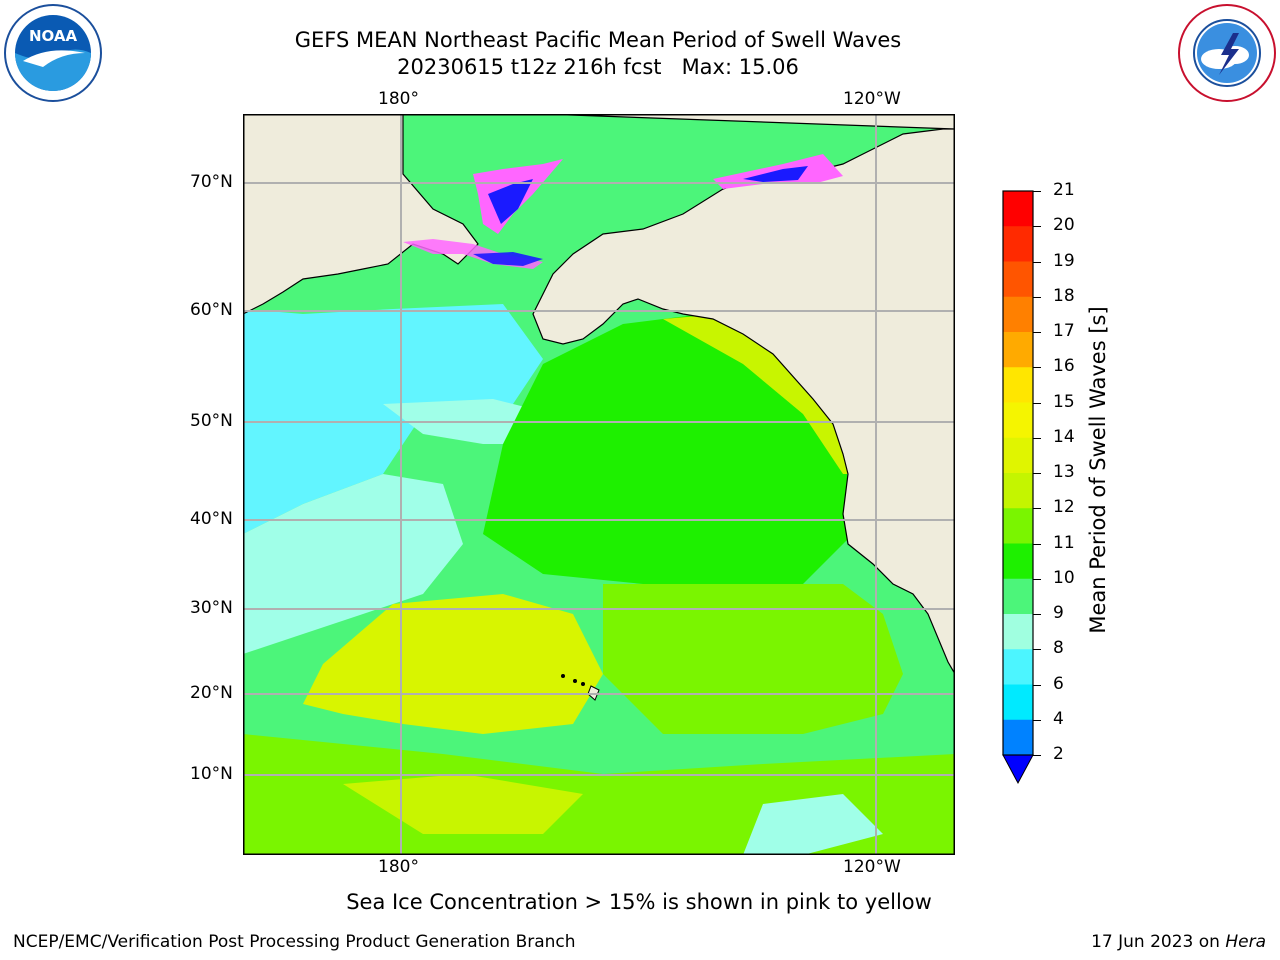  I want to click on colorbar-tick-label: 13, so click(1064, 472).